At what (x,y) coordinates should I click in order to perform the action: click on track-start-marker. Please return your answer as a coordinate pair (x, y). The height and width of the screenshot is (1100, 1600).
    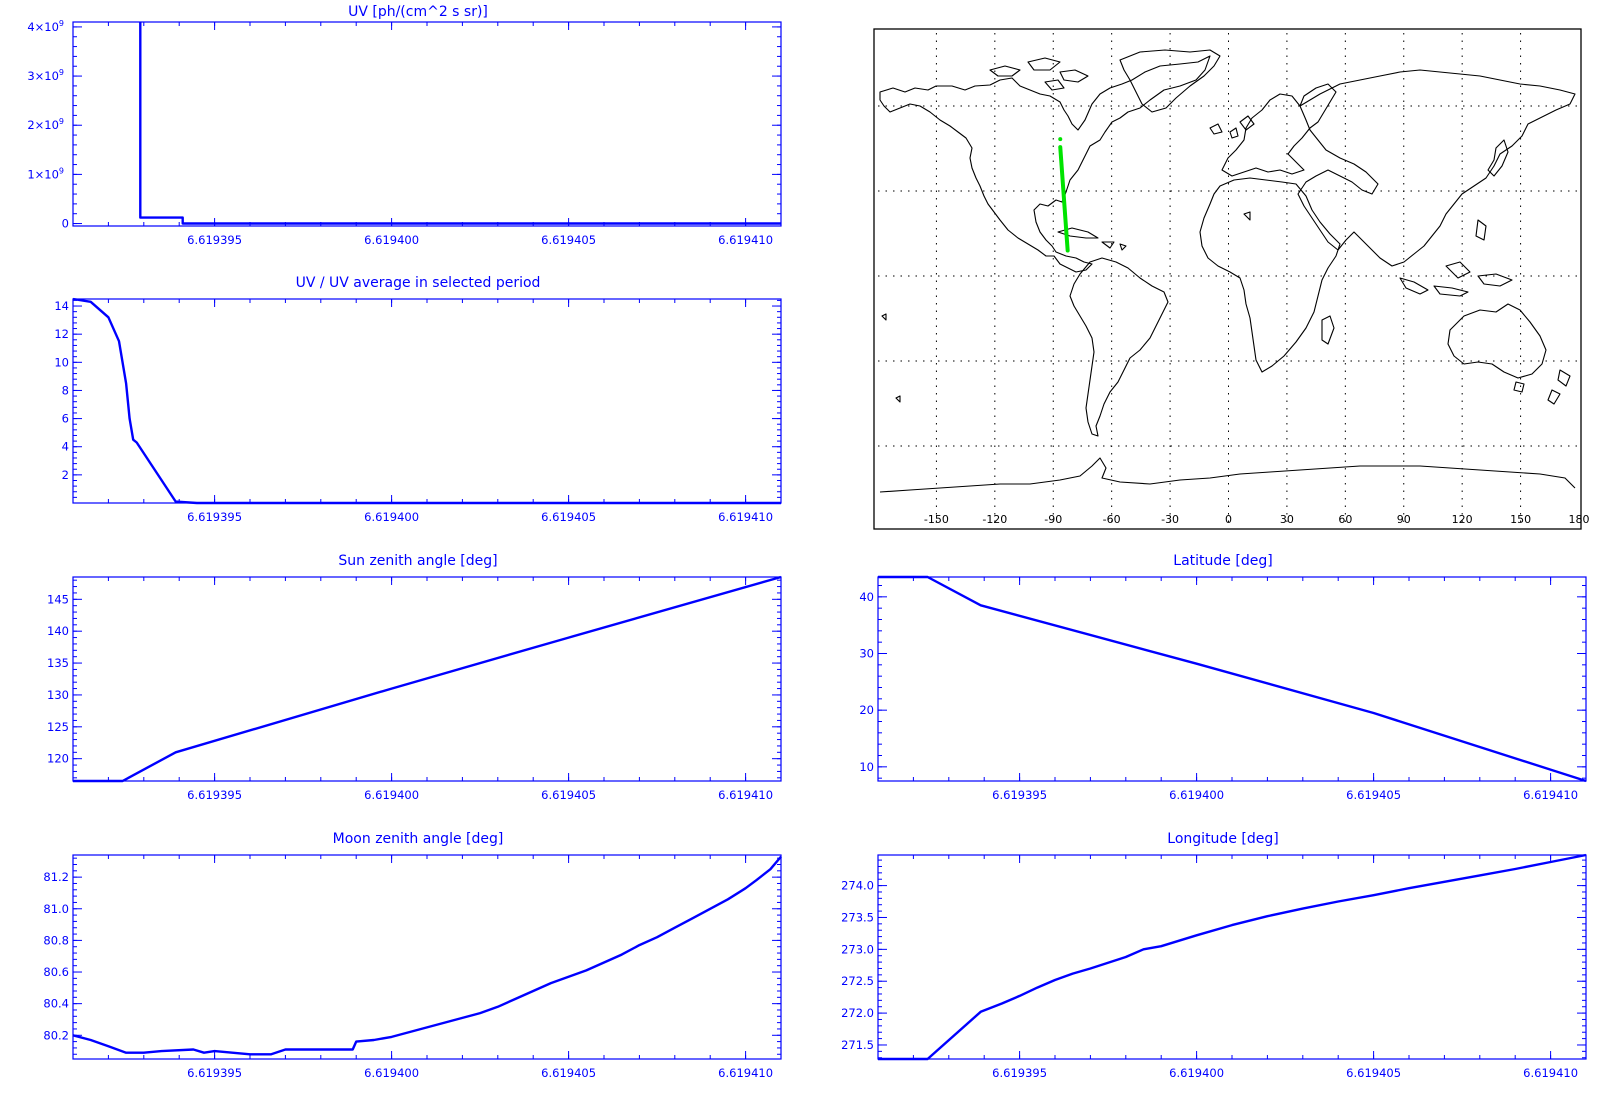
    Looking at the image, I should click on (1060, 139).